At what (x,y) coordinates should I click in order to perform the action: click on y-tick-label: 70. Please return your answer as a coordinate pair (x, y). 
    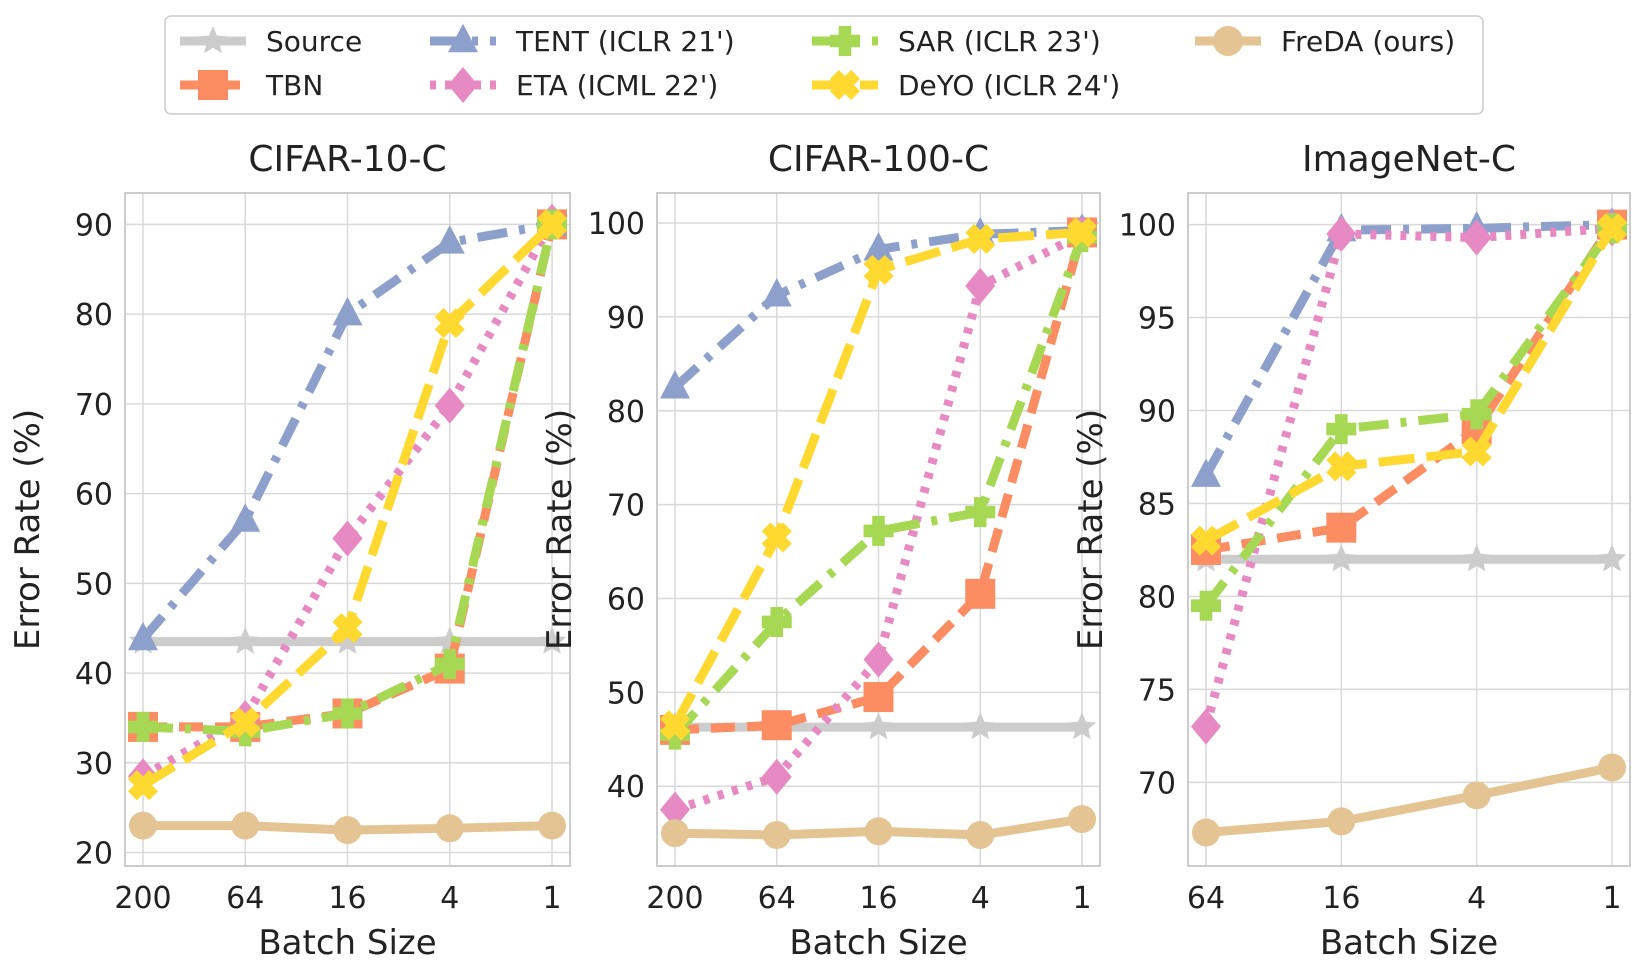
    Looking at the image, I should click on (626, 506).